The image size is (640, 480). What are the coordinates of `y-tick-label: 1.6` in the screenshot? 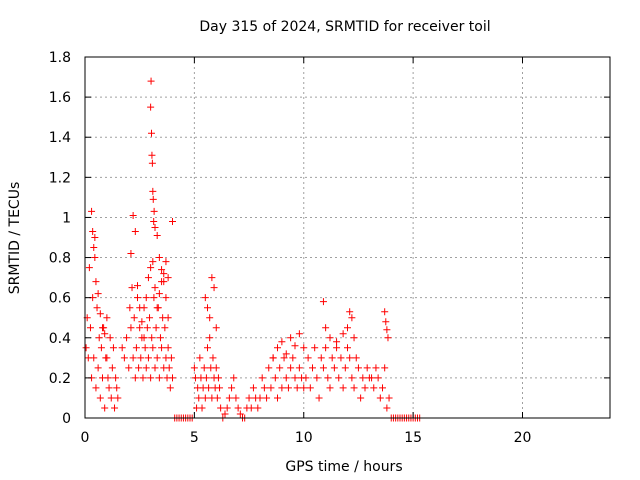 It's located at (60, 98).